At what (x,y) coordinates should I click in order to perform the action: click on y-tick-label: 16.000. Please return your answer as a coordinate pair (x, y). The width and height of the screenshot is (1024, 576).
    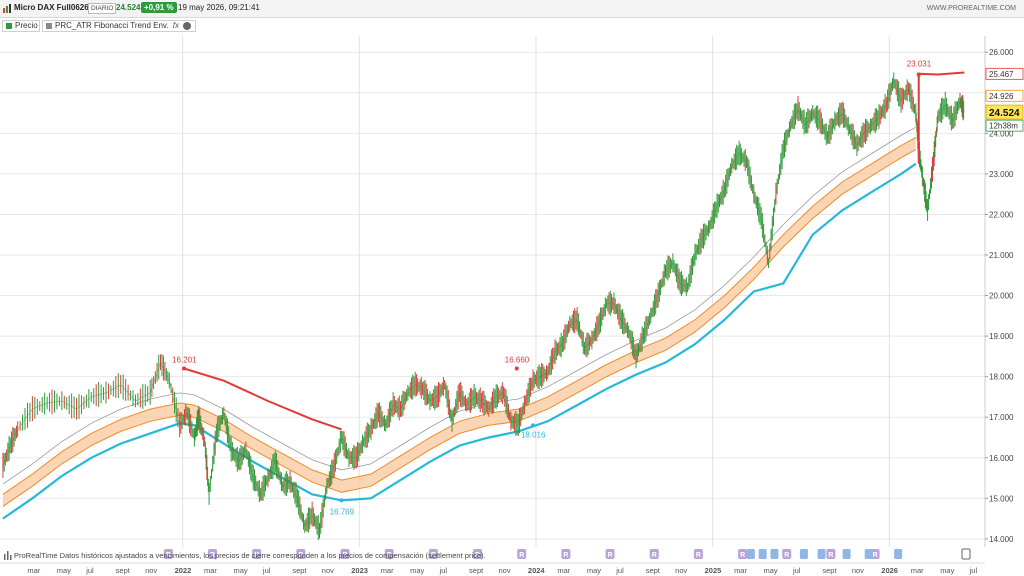
    Looking at the image, I should click on (1001, 458).